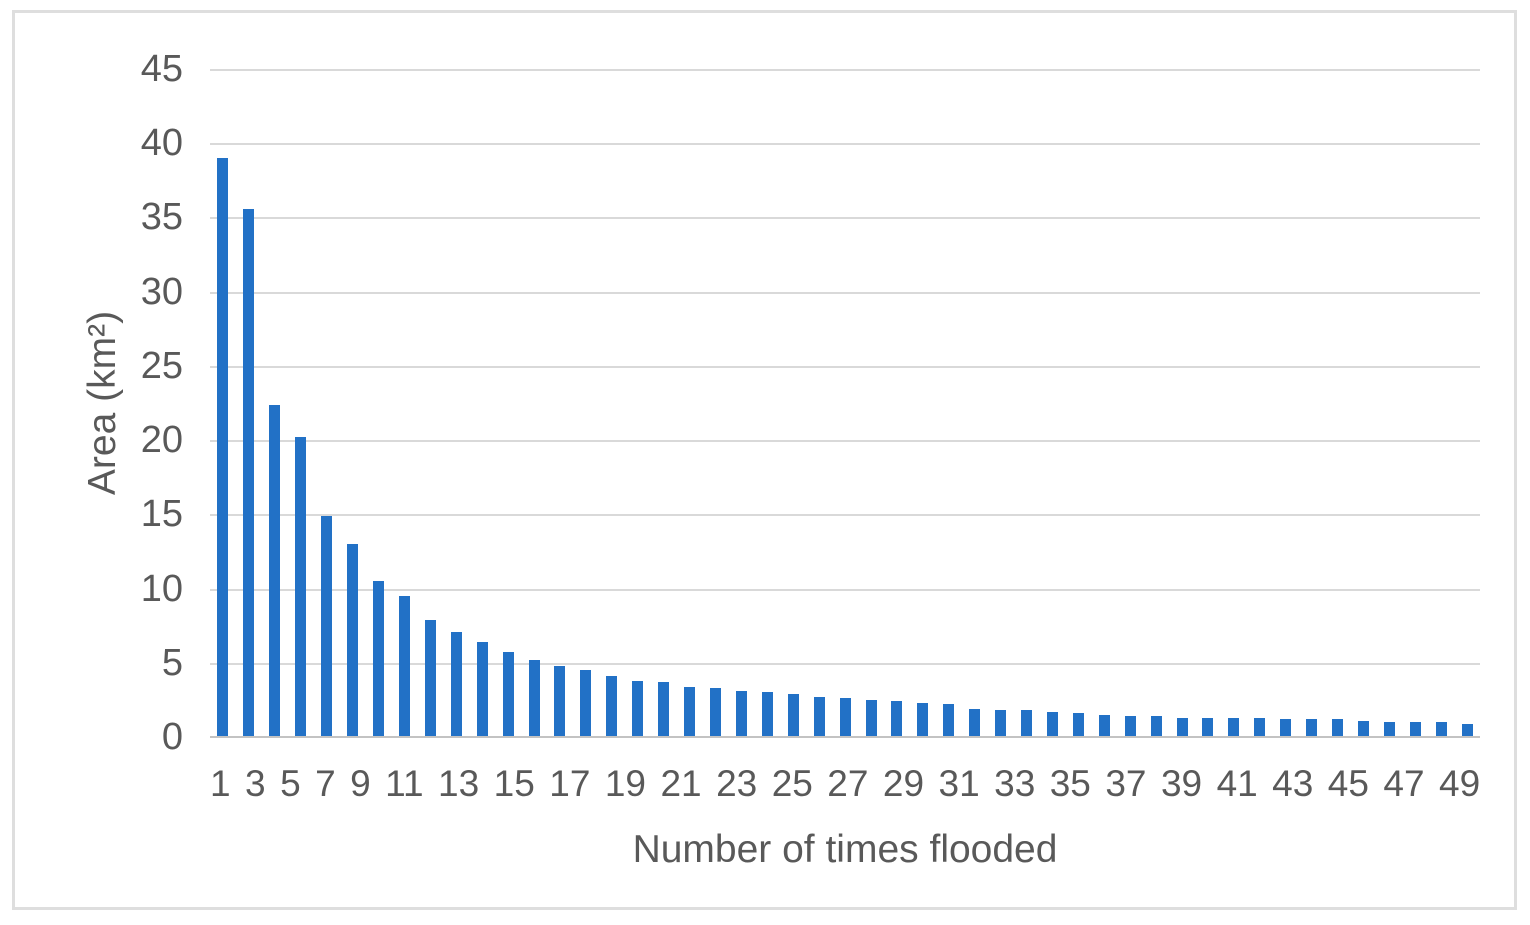 This screenshot has width=1530, height=925. What do you see at coordinates (161, 440) in the screenshot?
I see `y-tick-label: 20` at bounding box center [161, 440].